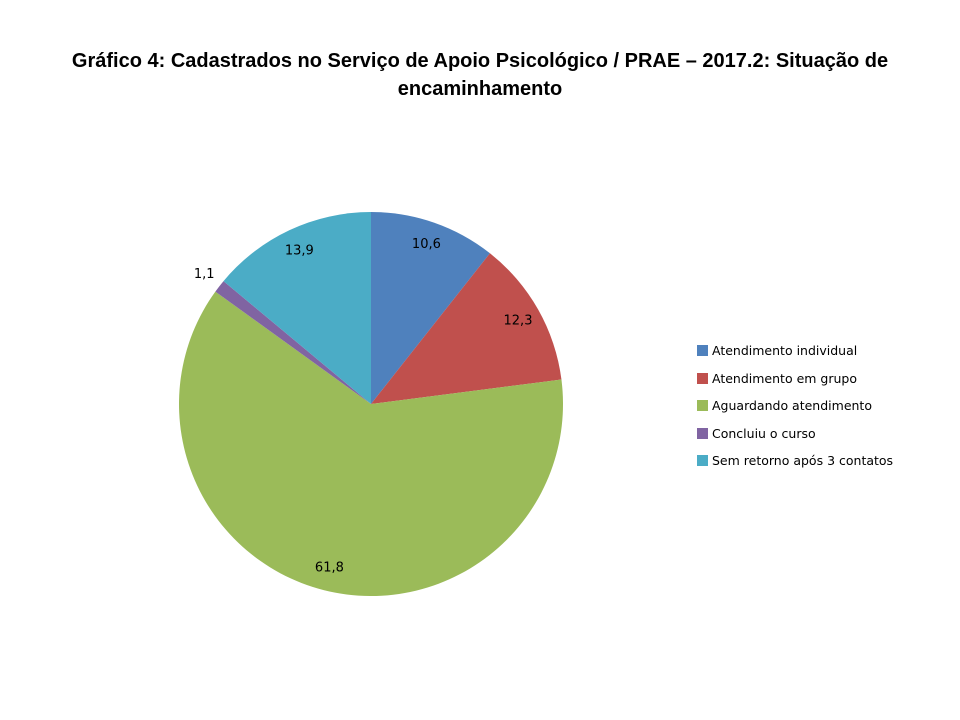  I want to click on legend-label-2: Aguardando atendimento, so click(792, 406).